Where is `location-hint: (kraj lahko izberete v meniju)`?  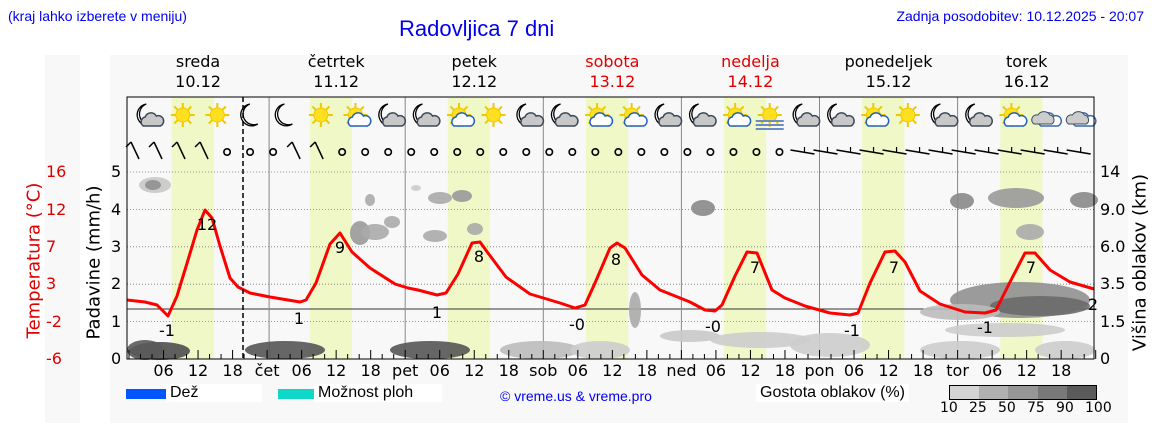
location-hint: (kraj lahko izberete v meniju) is located at coordinates (97, 16).